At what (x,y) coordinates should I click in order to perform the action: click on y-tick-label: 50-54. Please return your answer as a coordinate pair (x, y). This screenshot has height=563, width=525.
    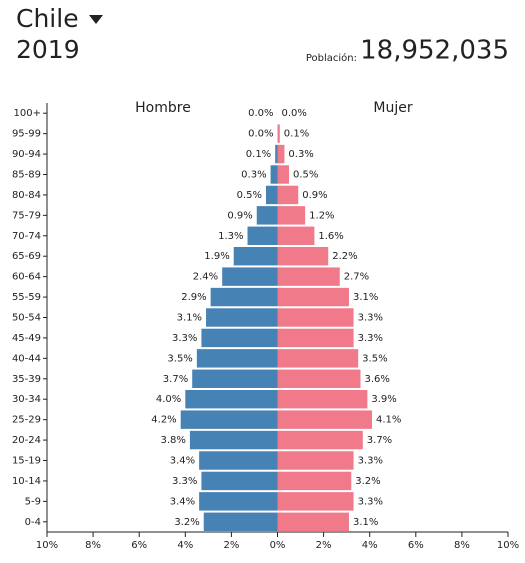
    Looking at the image, I should click on (26, 318).